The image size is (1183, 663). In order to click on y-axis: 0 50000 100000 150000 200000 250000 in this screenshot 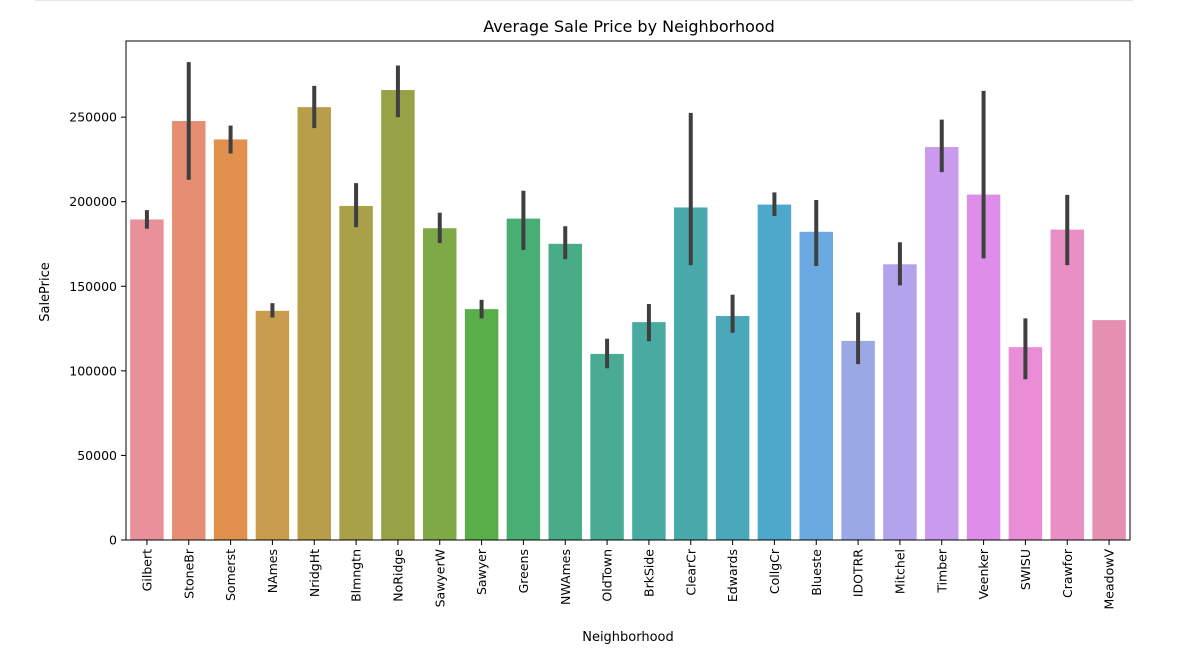, I will do `click(97, 329)`.